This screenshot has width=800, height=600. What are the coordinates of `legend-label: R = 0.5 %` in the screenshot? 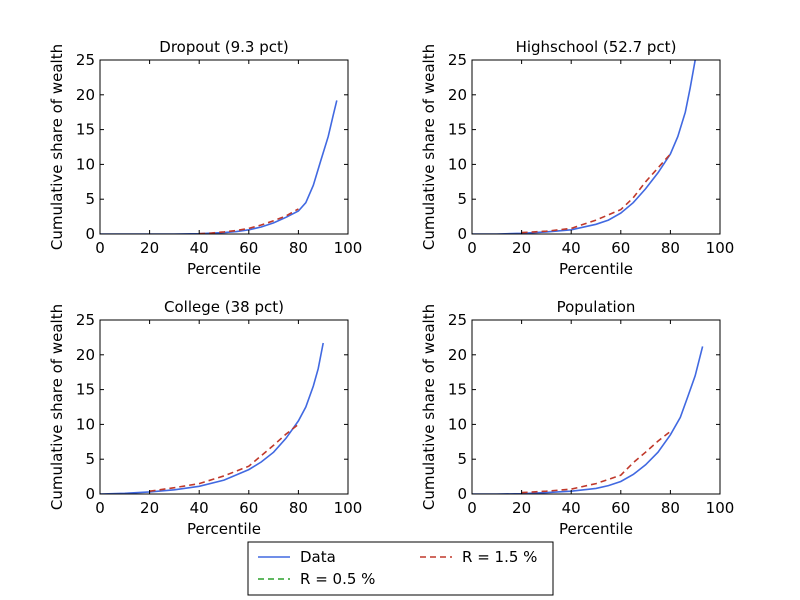 It's located at (337, 579).